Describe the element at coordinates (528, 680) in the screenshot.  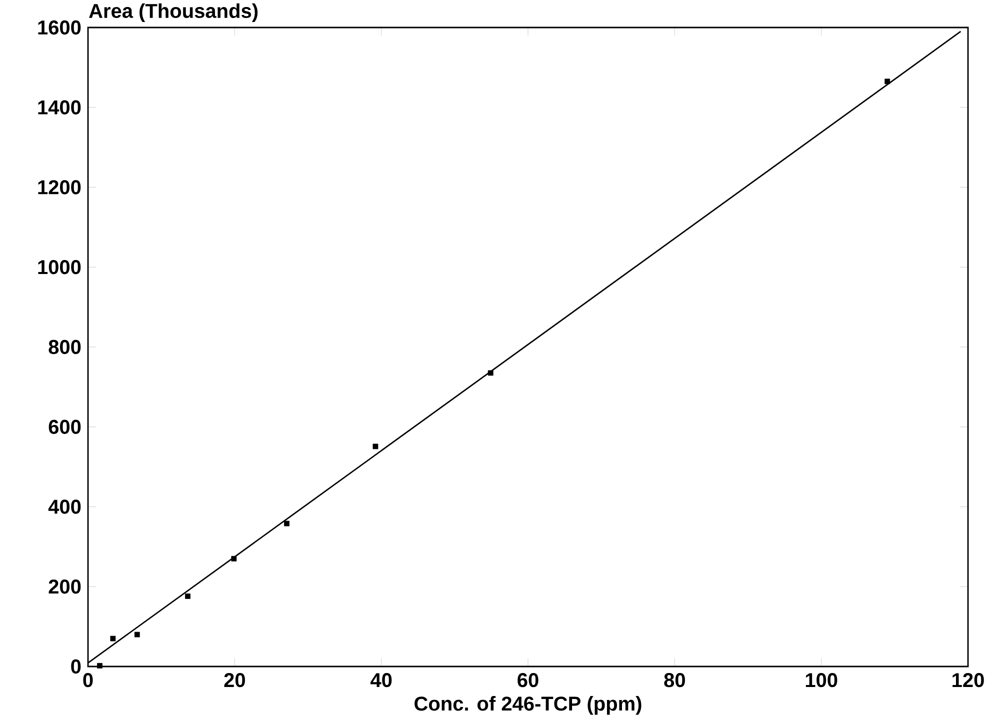
I see `x-tick-label: 60` at that location.